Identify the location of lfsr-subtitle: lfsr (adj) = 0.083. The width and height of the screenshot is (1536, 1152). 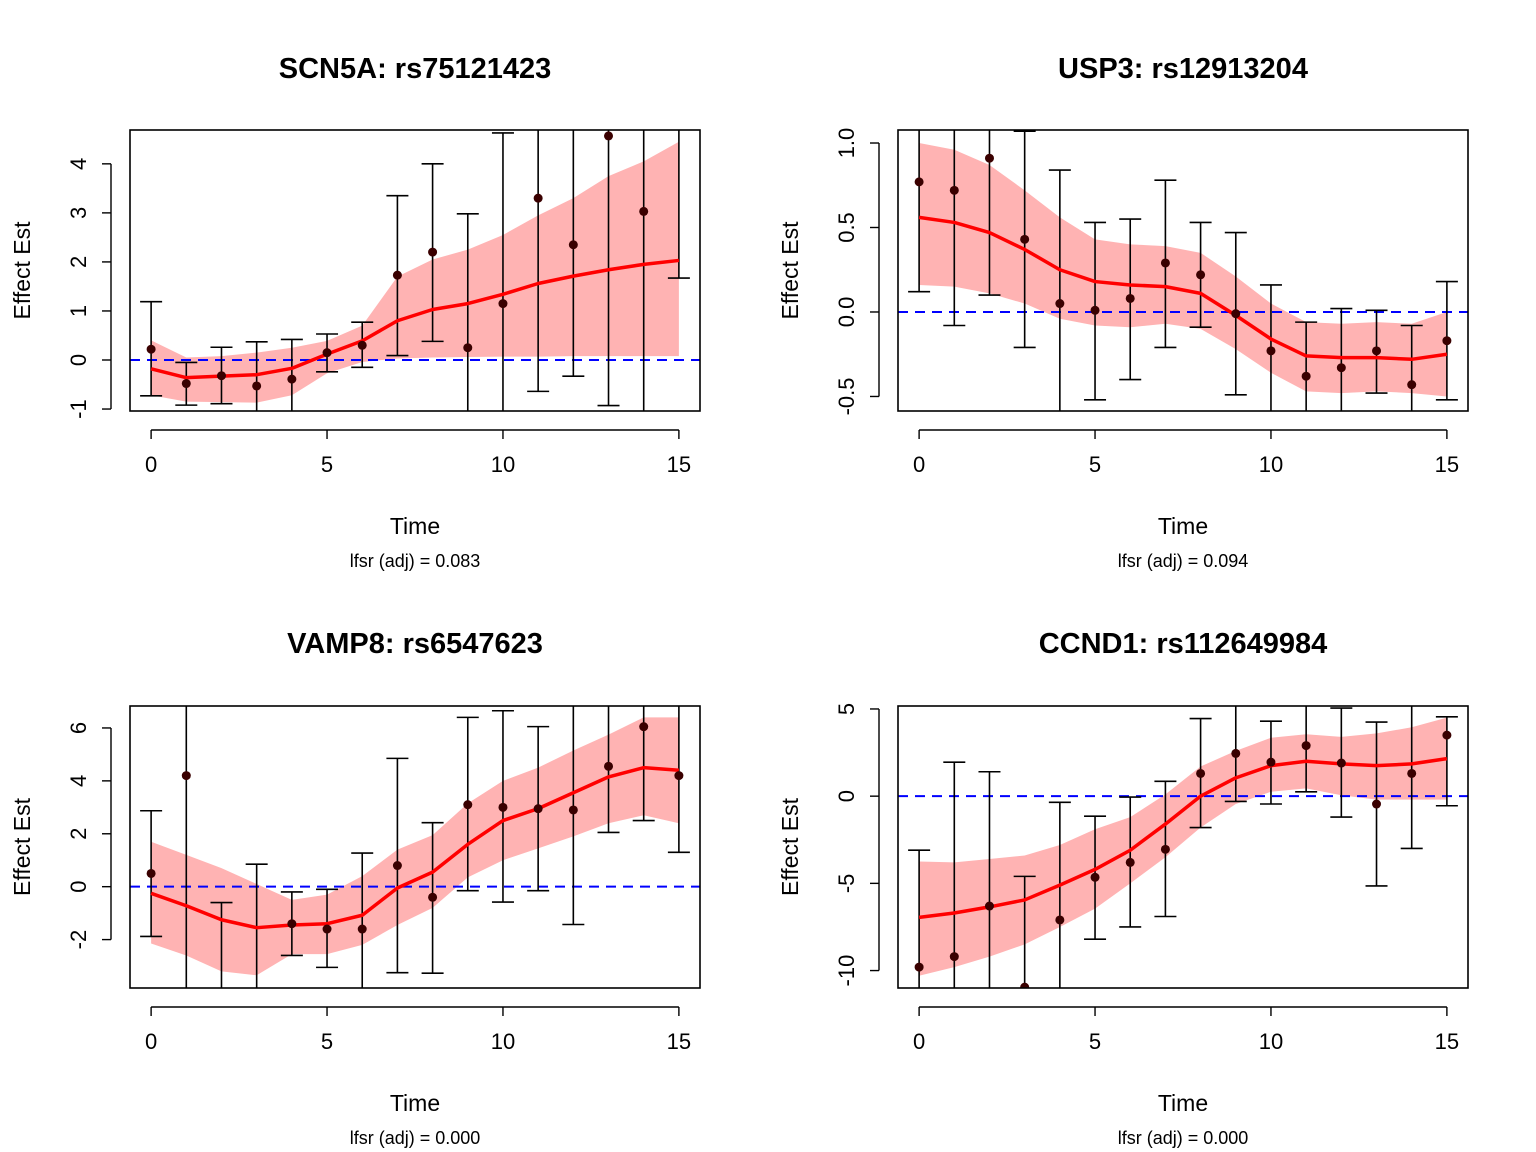
(415, 561).